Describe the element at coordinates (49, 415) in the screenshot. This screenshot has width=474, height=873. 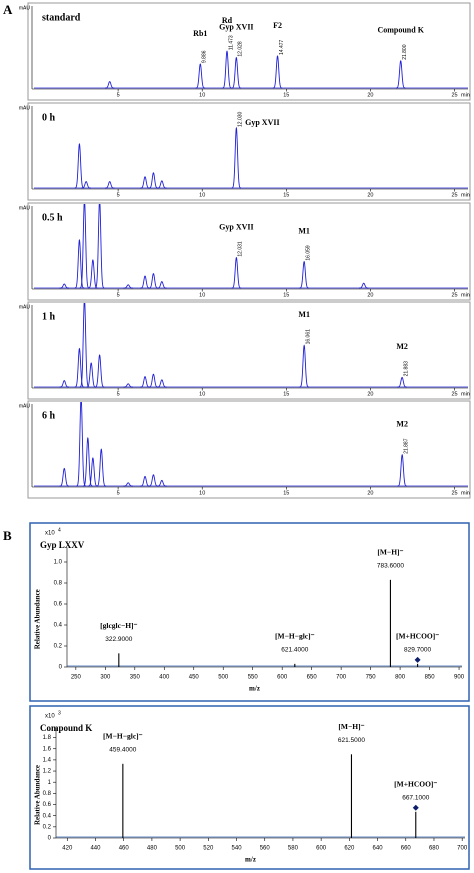
I see `panel-title: 6 h` at that location.